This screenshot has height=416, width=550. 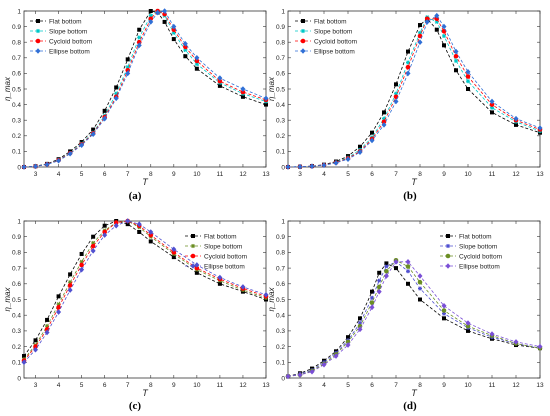 I want to click on x-tick-label: 4, so click(x=59, y=174).